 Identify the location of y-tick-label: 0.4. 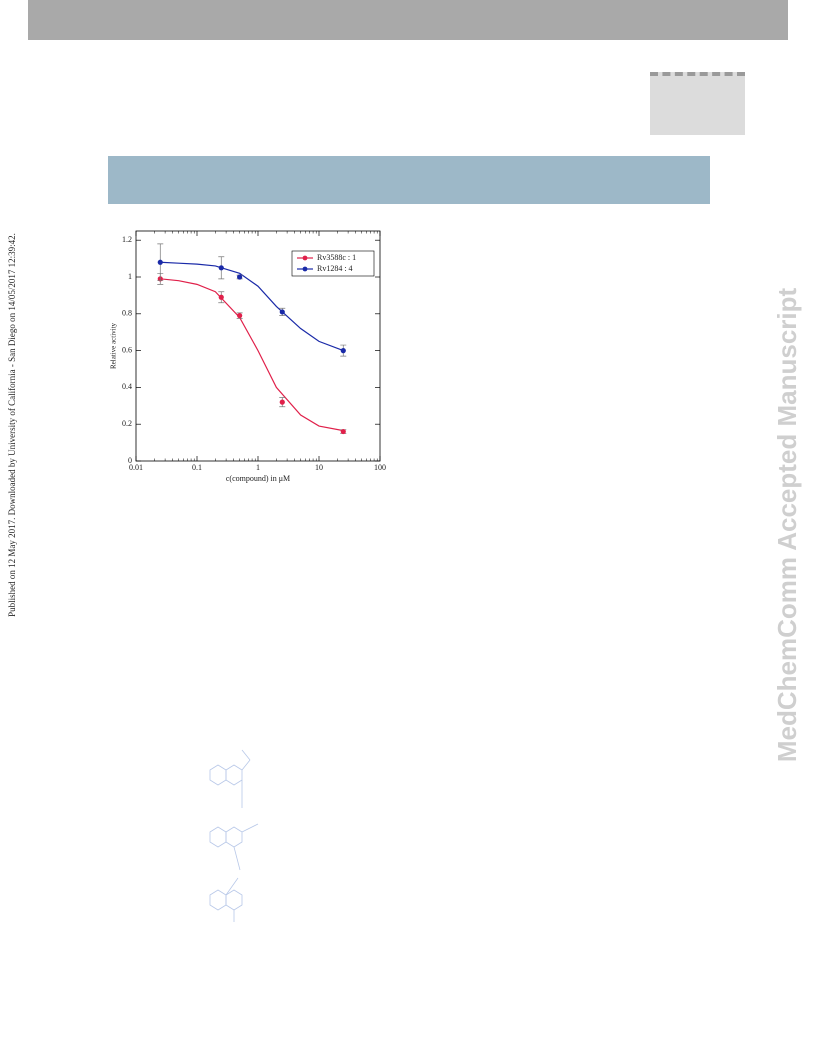
(127, 386).